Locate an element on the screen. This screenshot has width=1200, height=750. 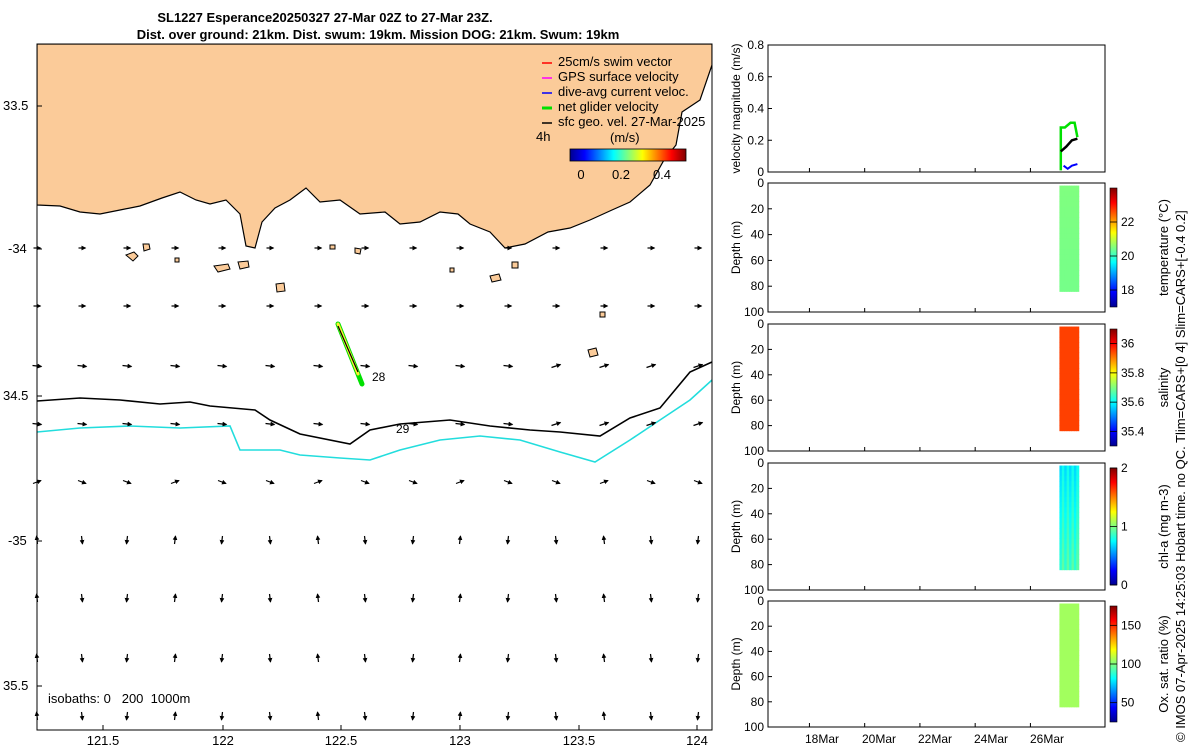
panel-velocity: 0 0.2 0.4 0.6 0.8 velocity magnitude (m/s) is located at coordinates (917, 108).